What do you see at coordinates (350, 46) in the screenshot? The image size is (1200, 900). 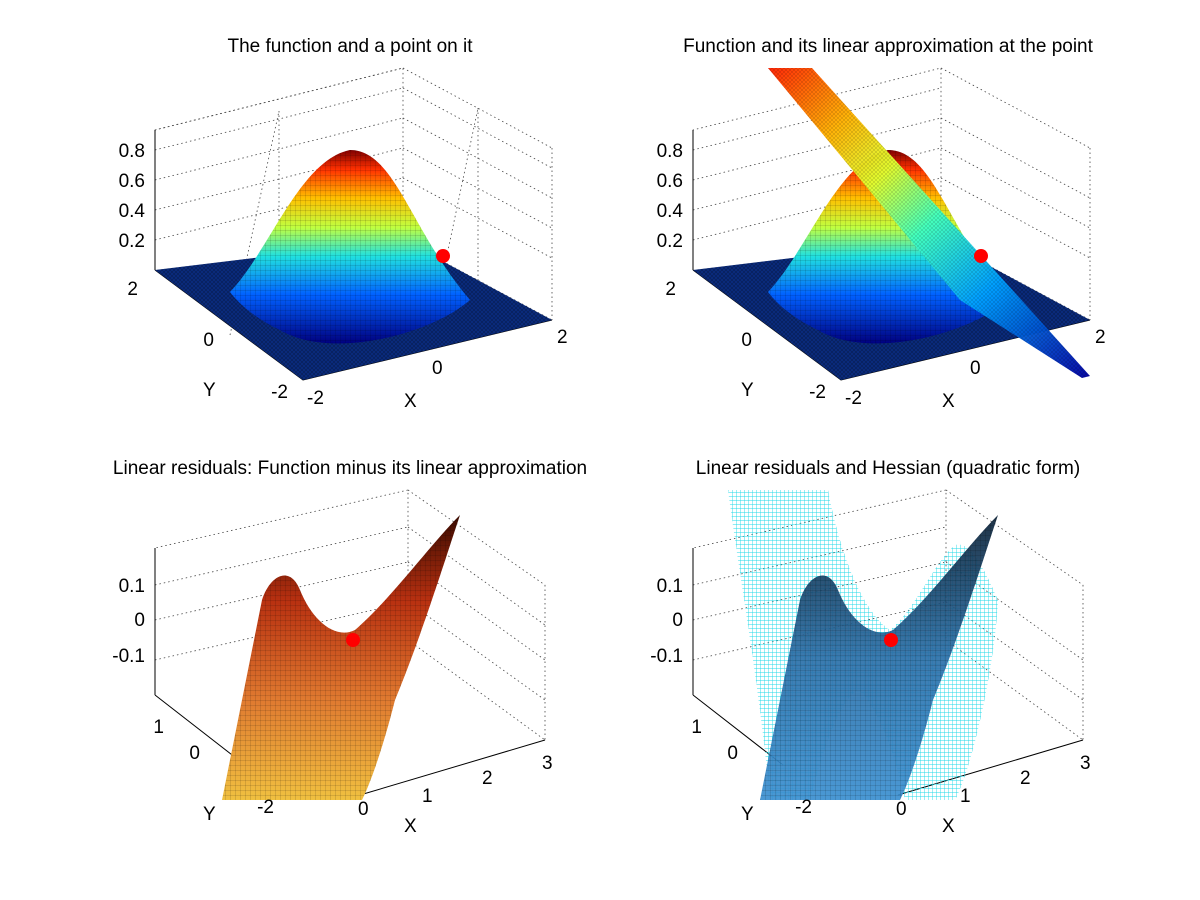 I see `subplot-title: The function and a point on it` at bounding box center [350, 46].